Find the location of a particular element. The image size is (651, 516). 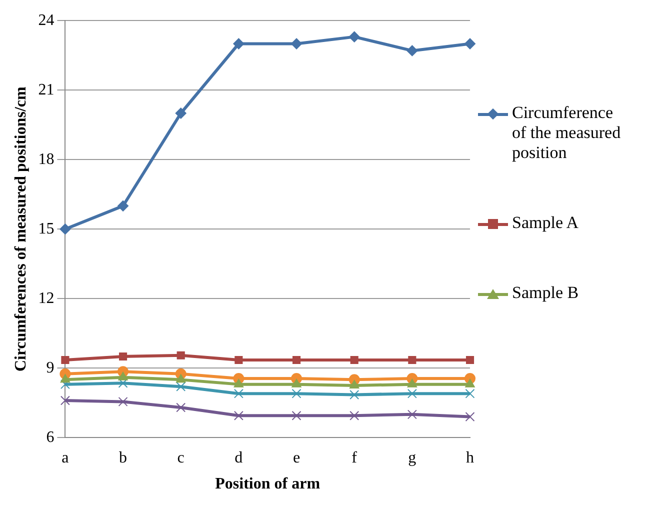

x-tick-label: h is located at coordinates (470, 457).